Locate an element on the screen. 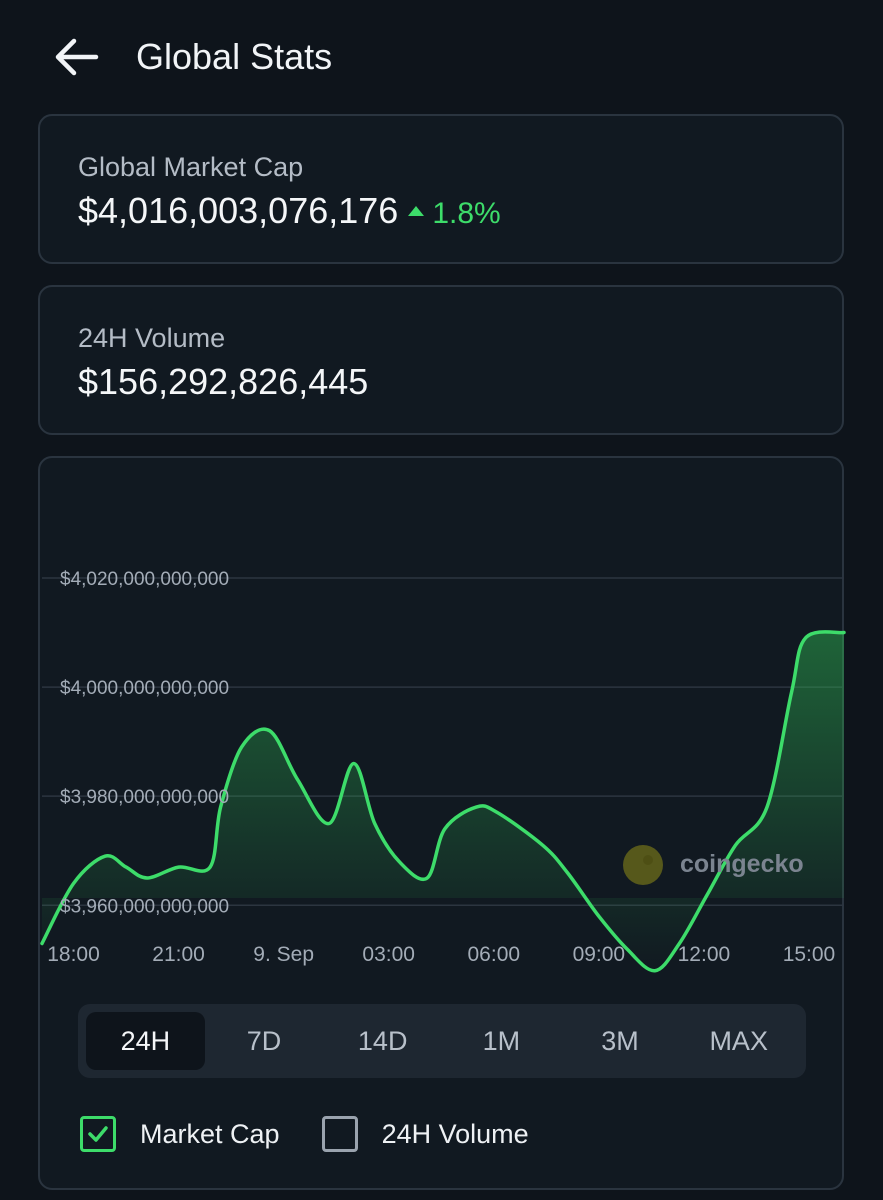  chart-legend: Market Cap 24H Volume is located at coordinates (325, 1134).